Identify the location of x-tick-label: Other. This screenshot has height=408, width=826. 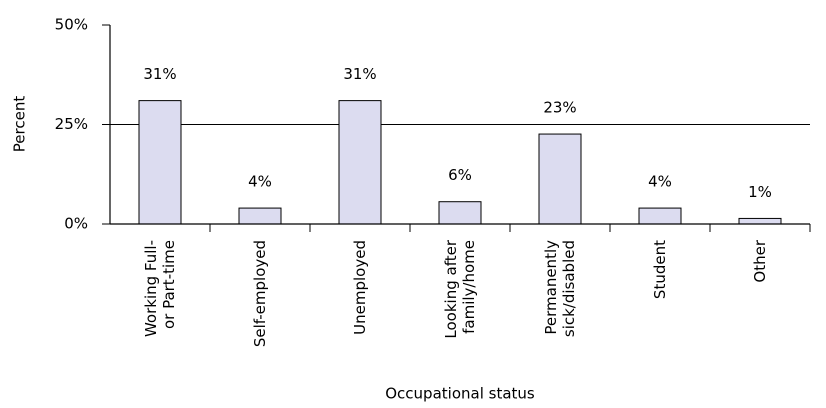
(760, 260).